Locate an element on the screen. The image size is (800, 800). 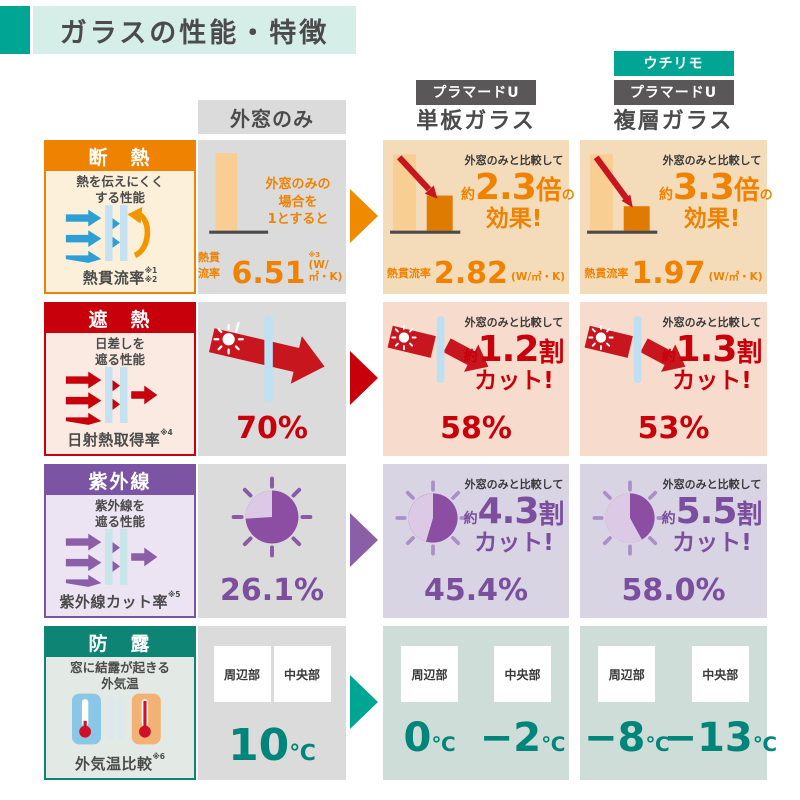
uv-single-cell: 外窓のみと比較して 約4.3割 カット! 45.4% is located at coordinates (476, 541).